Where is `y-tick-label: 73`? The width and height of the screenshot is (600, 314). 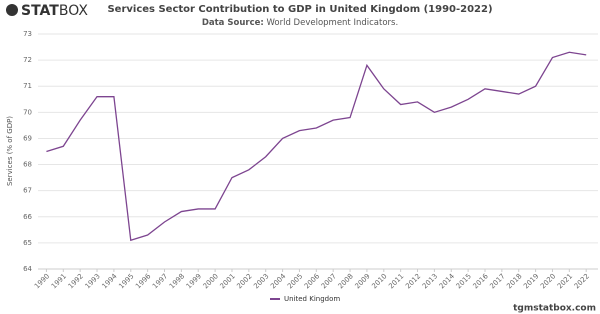 y-tick-label: 73 is located at coordinates (27, 34).